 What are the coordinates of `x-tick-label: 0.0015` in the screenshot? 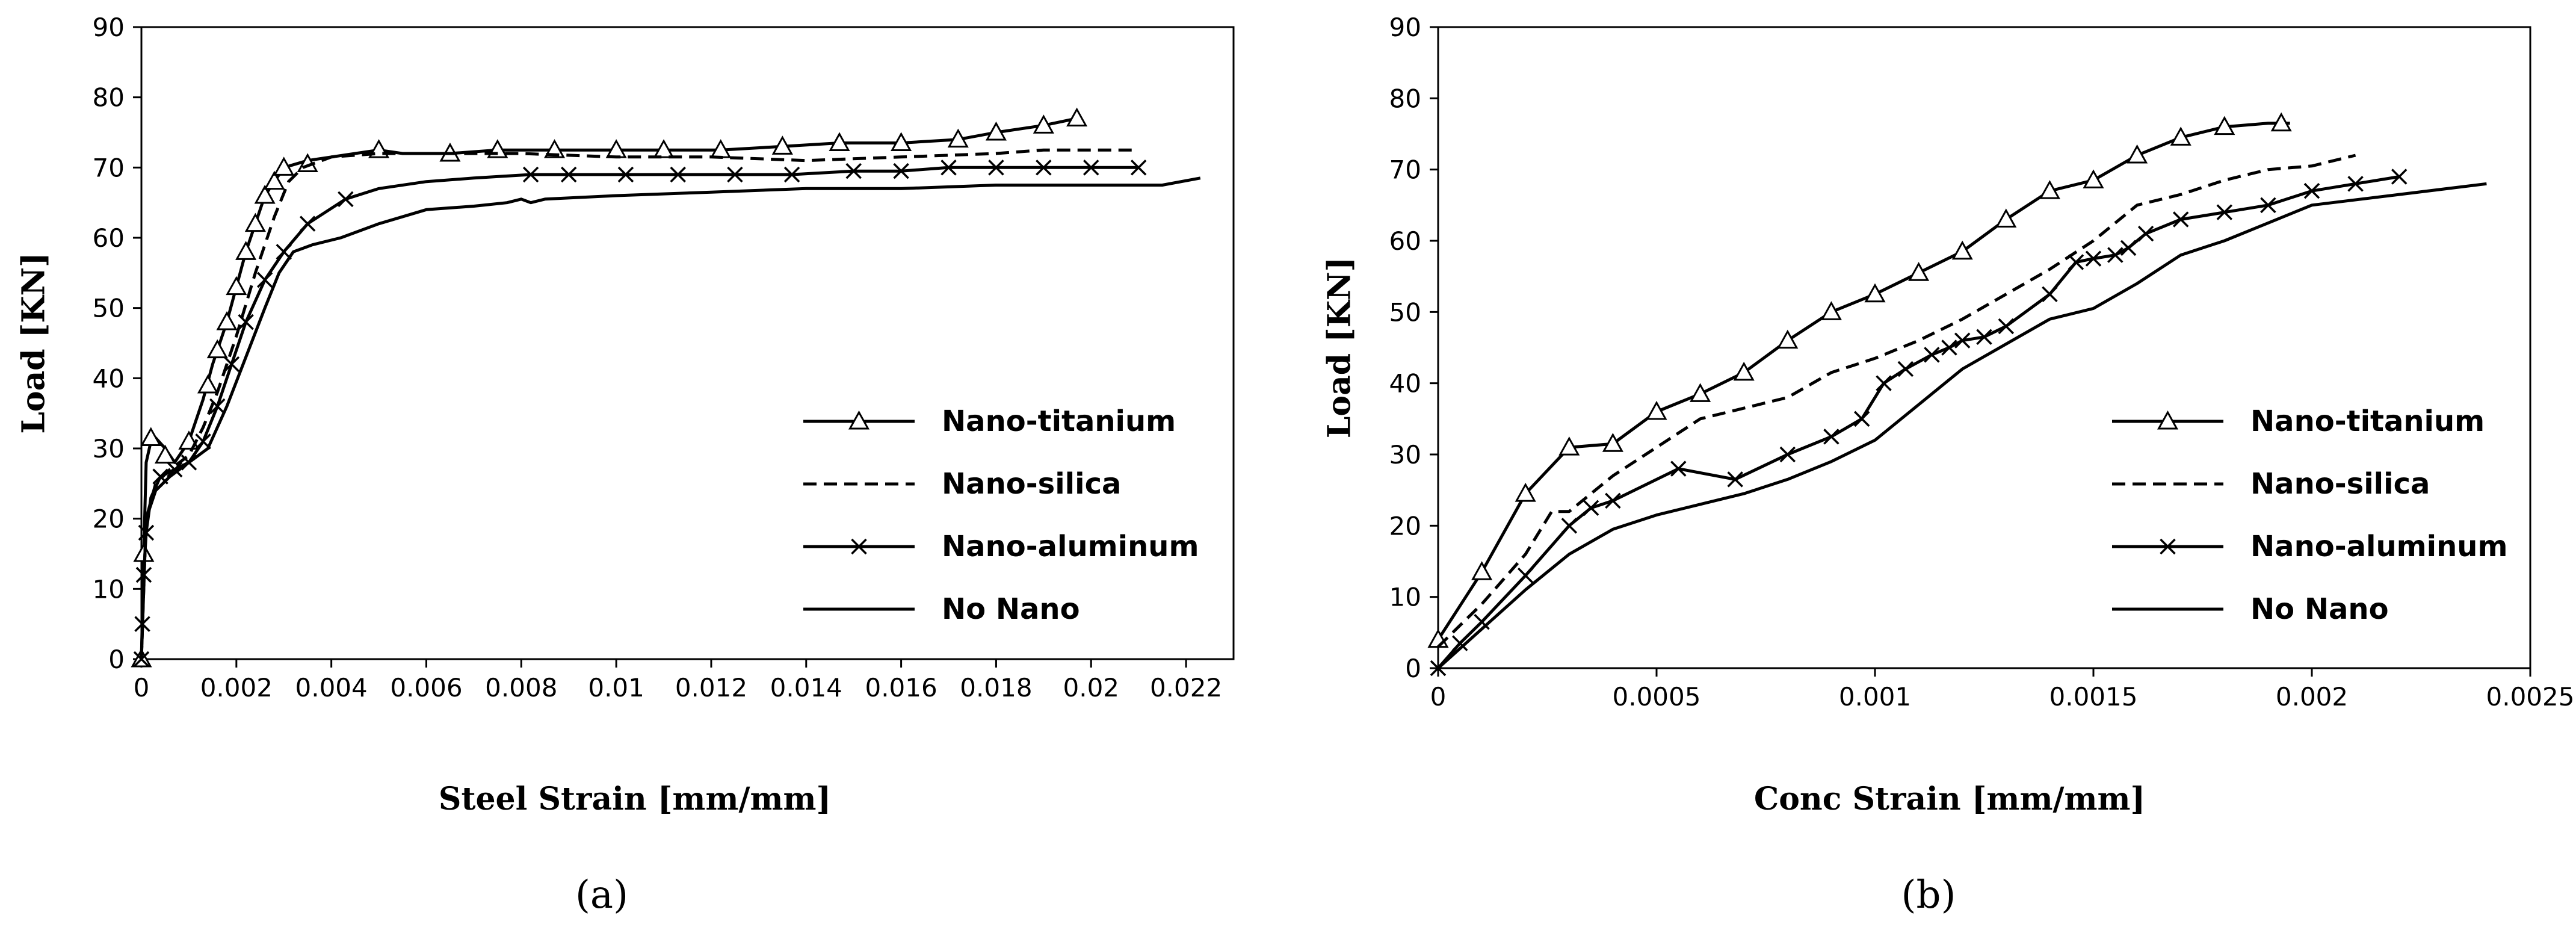 It's located at (2093, 696).